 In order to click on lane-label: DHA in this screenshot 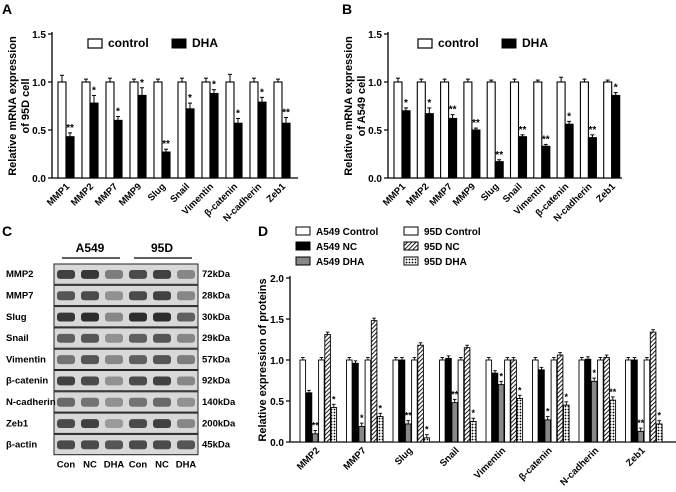, I will do `click(114, 465)`.